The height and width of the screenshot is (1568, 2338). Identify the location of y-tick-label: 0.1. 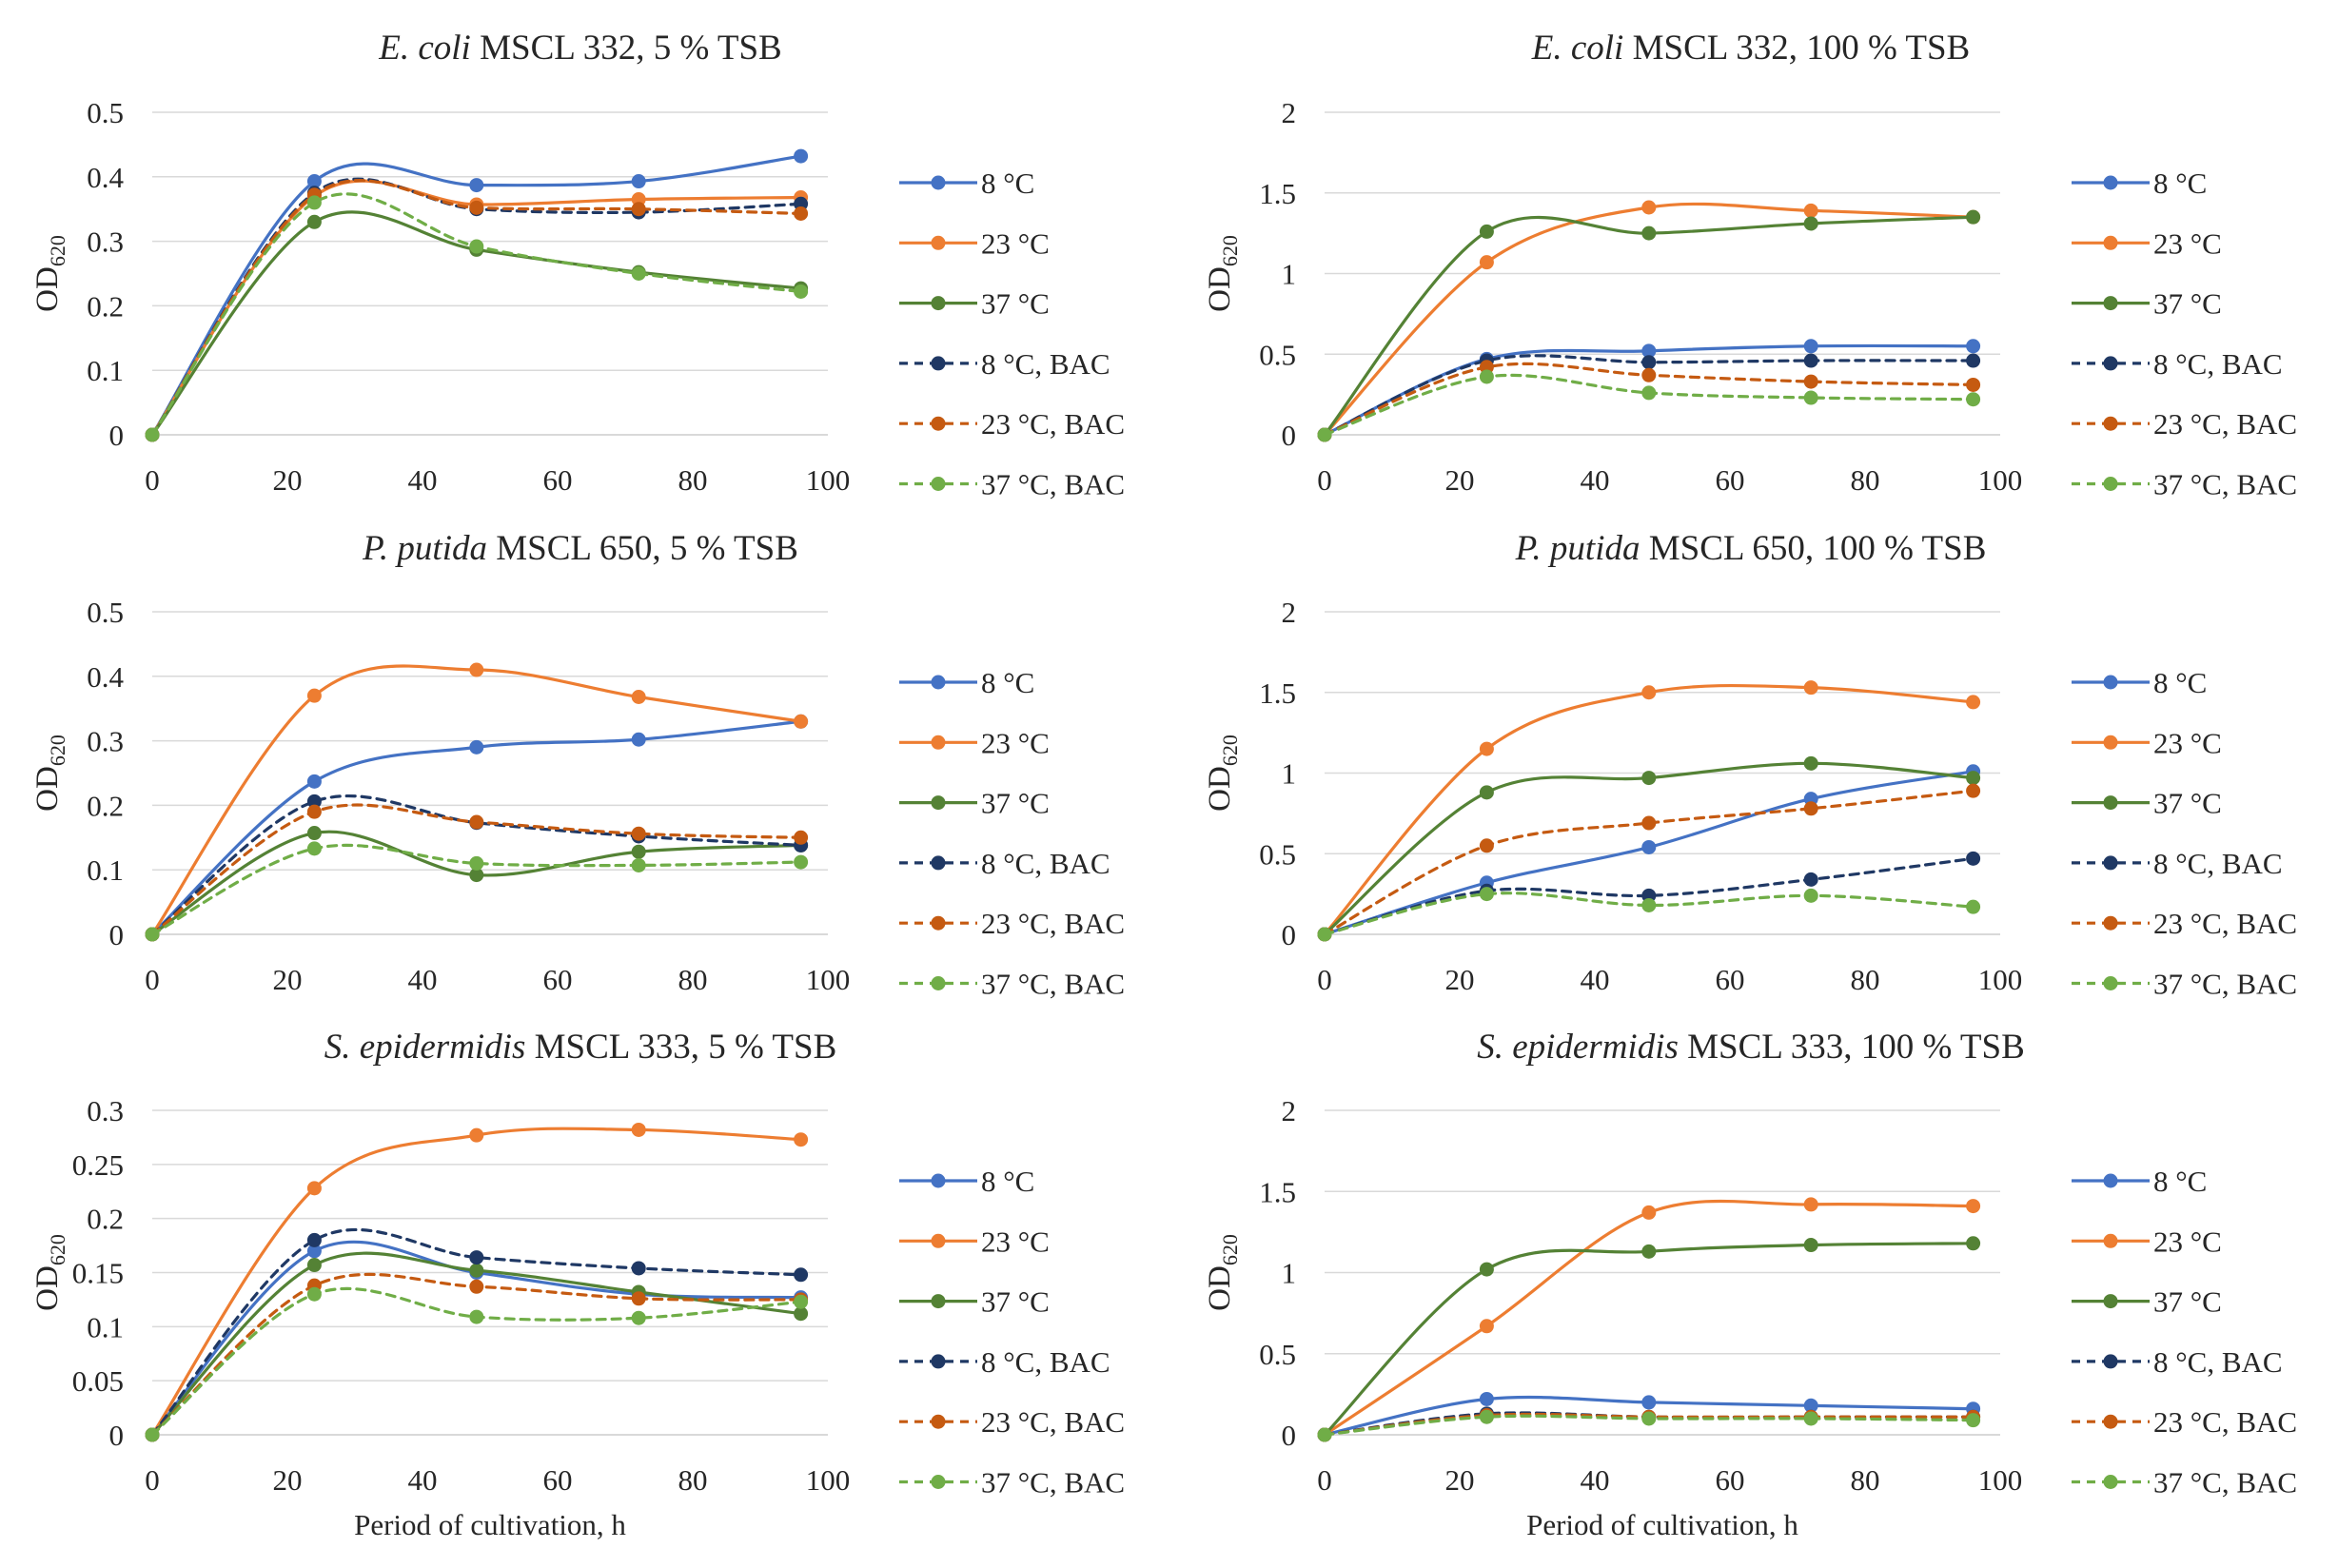
(105, 1326).